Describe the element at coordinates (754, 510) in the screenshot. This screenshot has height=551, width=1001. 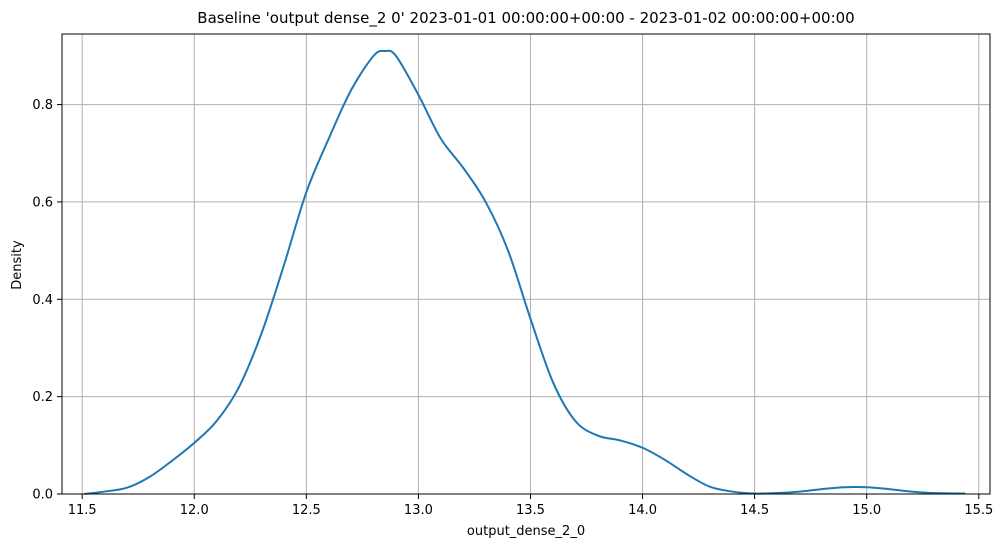
I see `x-tick-label: 14.5` at that location.